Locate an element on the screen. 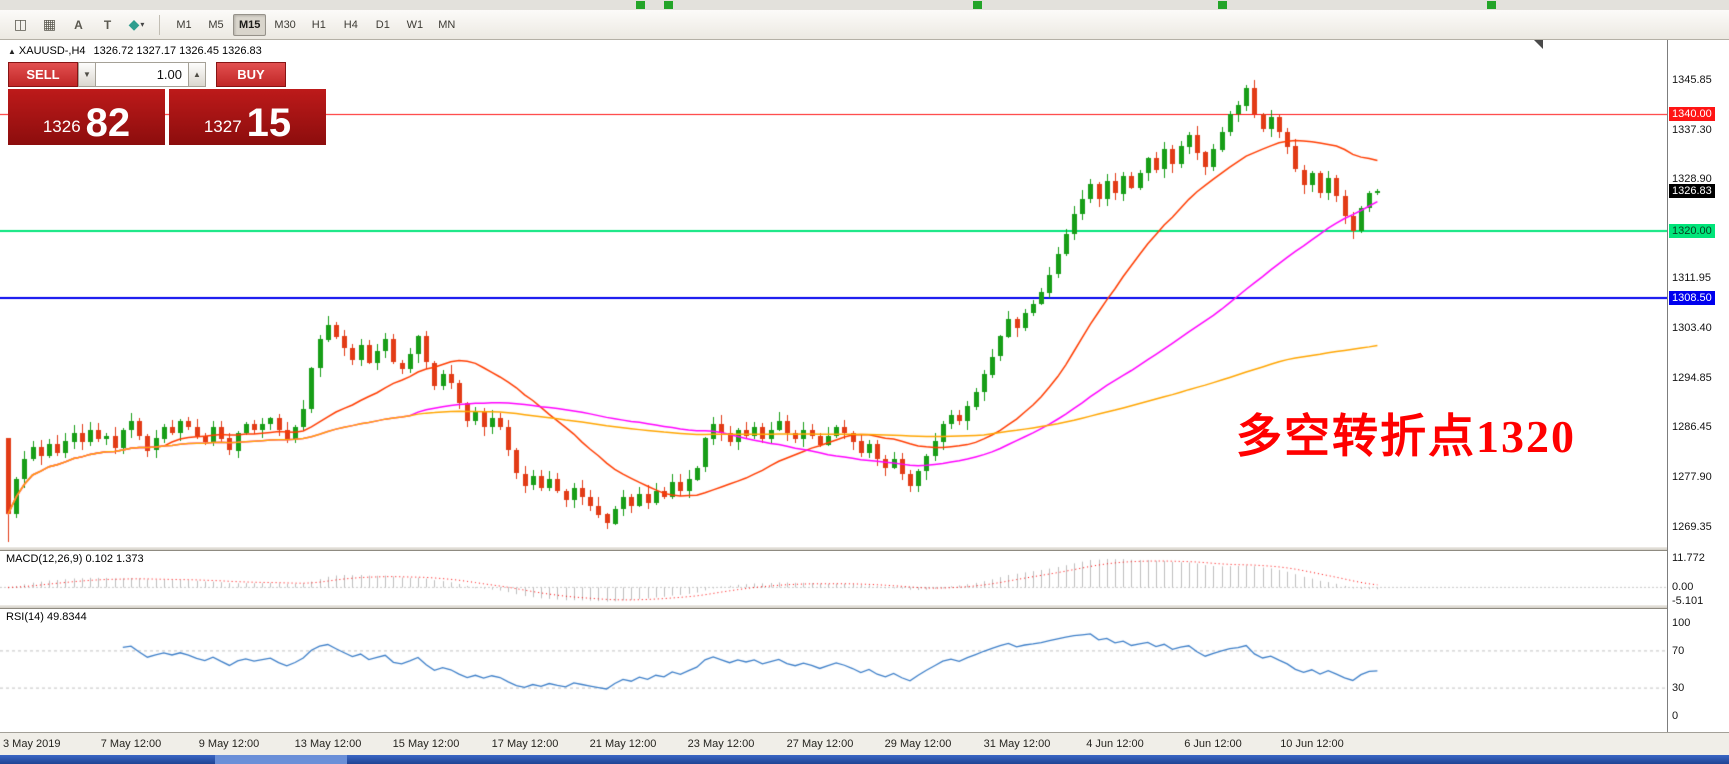 The width and height of the screenshot is (1729, 764). time-tick-label: 29 May 12:00 is located at coordinates (918, 744).